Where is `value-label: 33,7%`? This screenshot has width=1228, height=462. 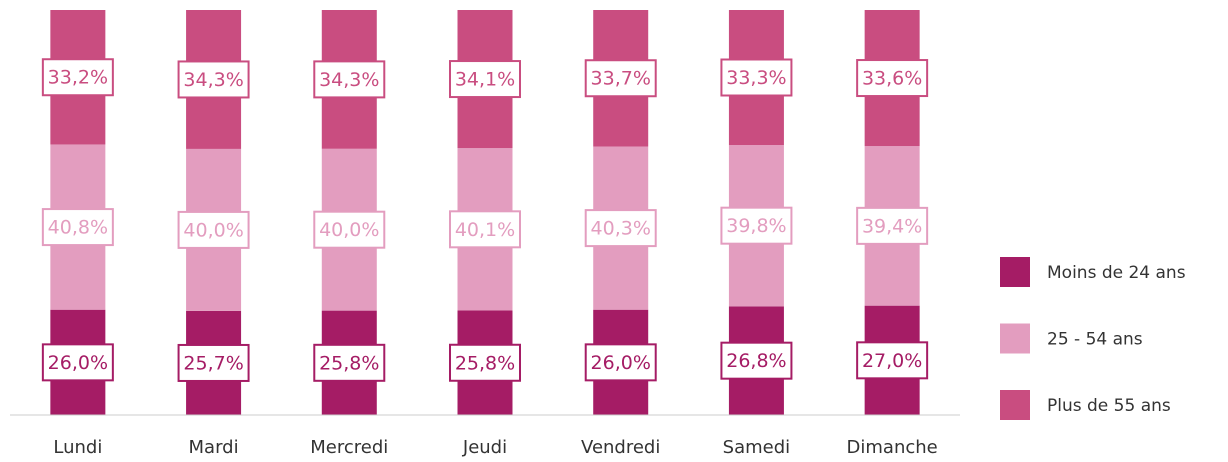 value-label: 33,7% is located at coordinates (621, 79).